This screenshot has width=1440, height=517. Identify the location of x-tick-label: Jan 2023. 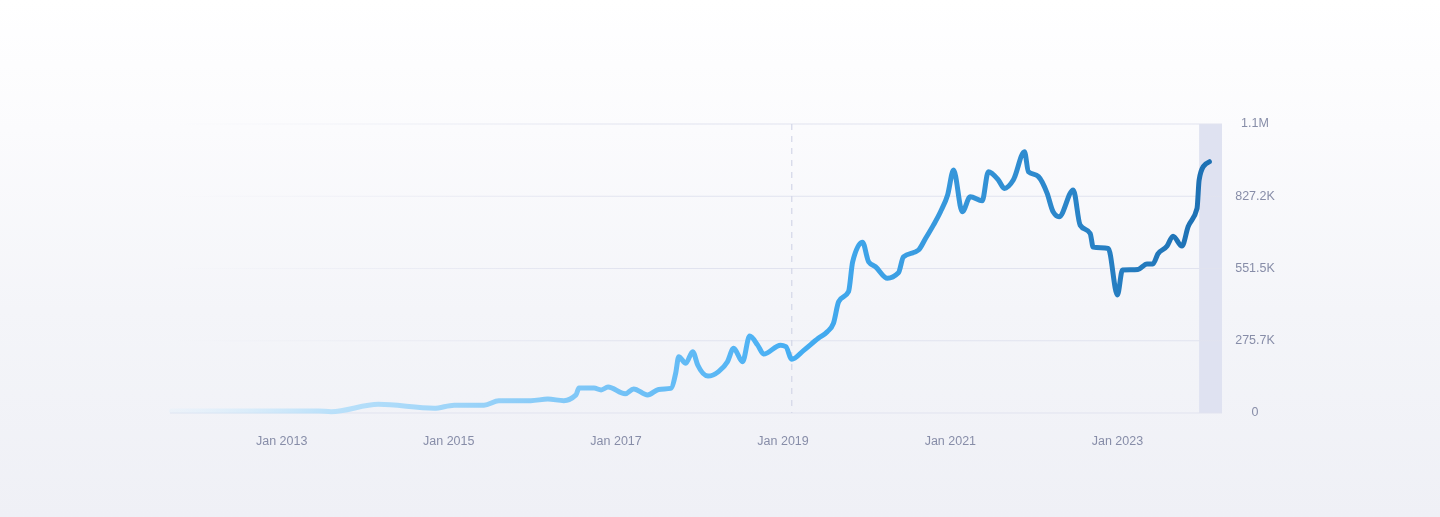
(1117, 441).